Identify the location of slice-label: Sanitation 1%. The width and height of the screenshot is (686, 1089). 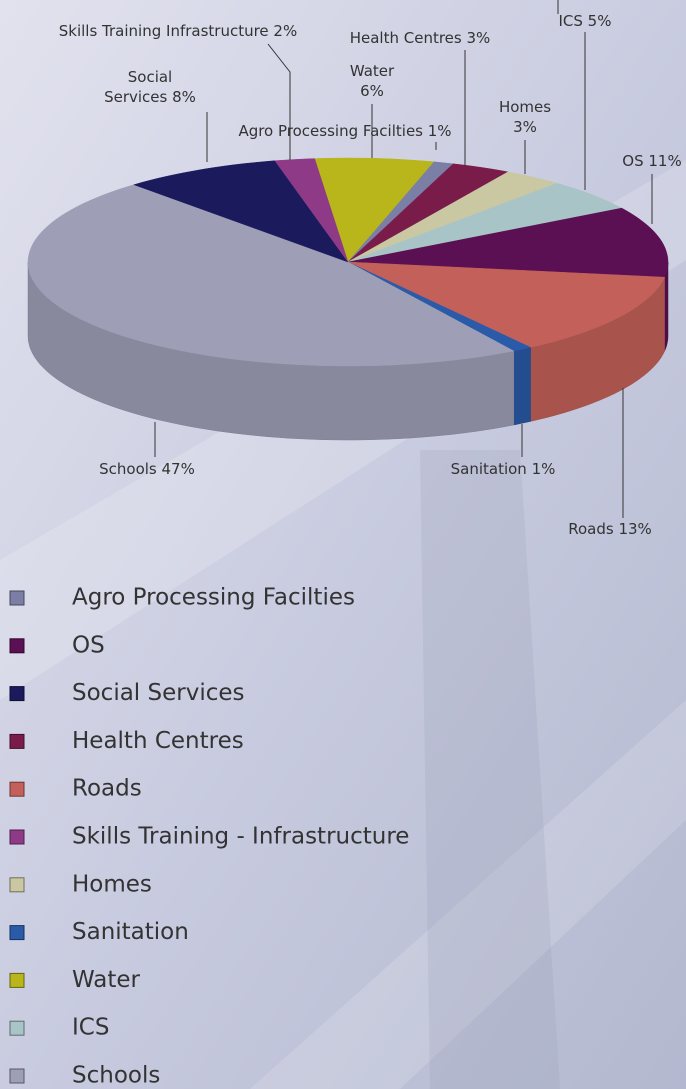
(503, 469).